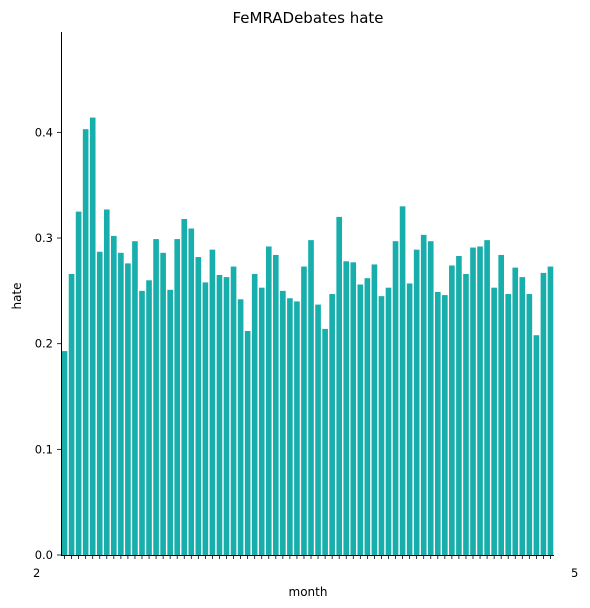  What do you see at coordinates (44, 449) in the screenshot?
I see `y-tick-label-1: 0.1` at bounding box center [44, 449].